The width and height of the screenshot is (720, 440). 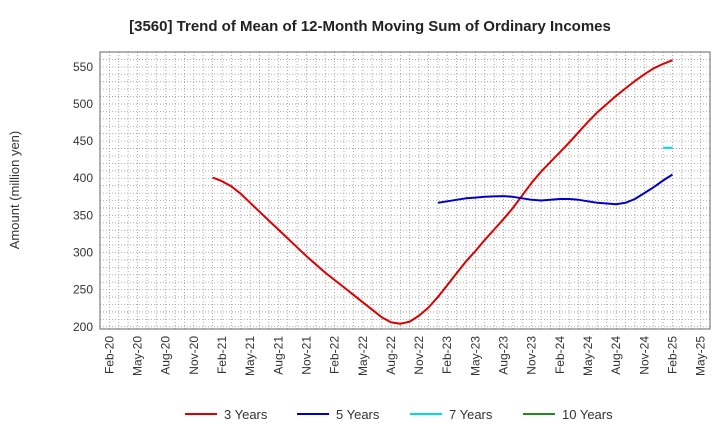 I want to click on y-tick-label: 550, so click(x=83, y=67).